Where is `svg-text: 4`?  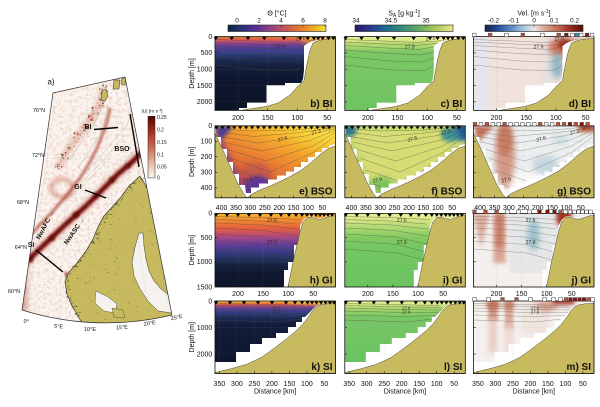 svg-text: 4 is located at coordinates (281, 21).